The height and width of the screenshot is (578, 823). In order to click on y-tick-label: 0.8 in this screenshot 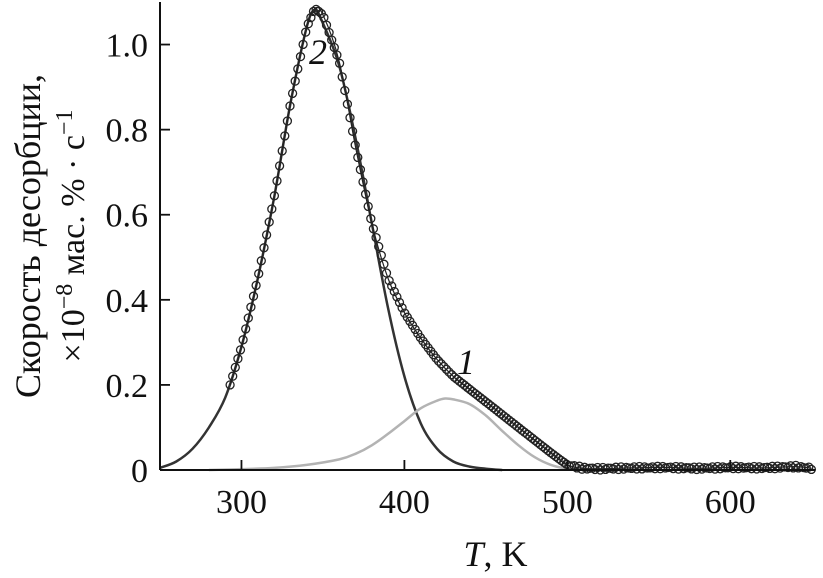, I will do `click(127, 131)`.